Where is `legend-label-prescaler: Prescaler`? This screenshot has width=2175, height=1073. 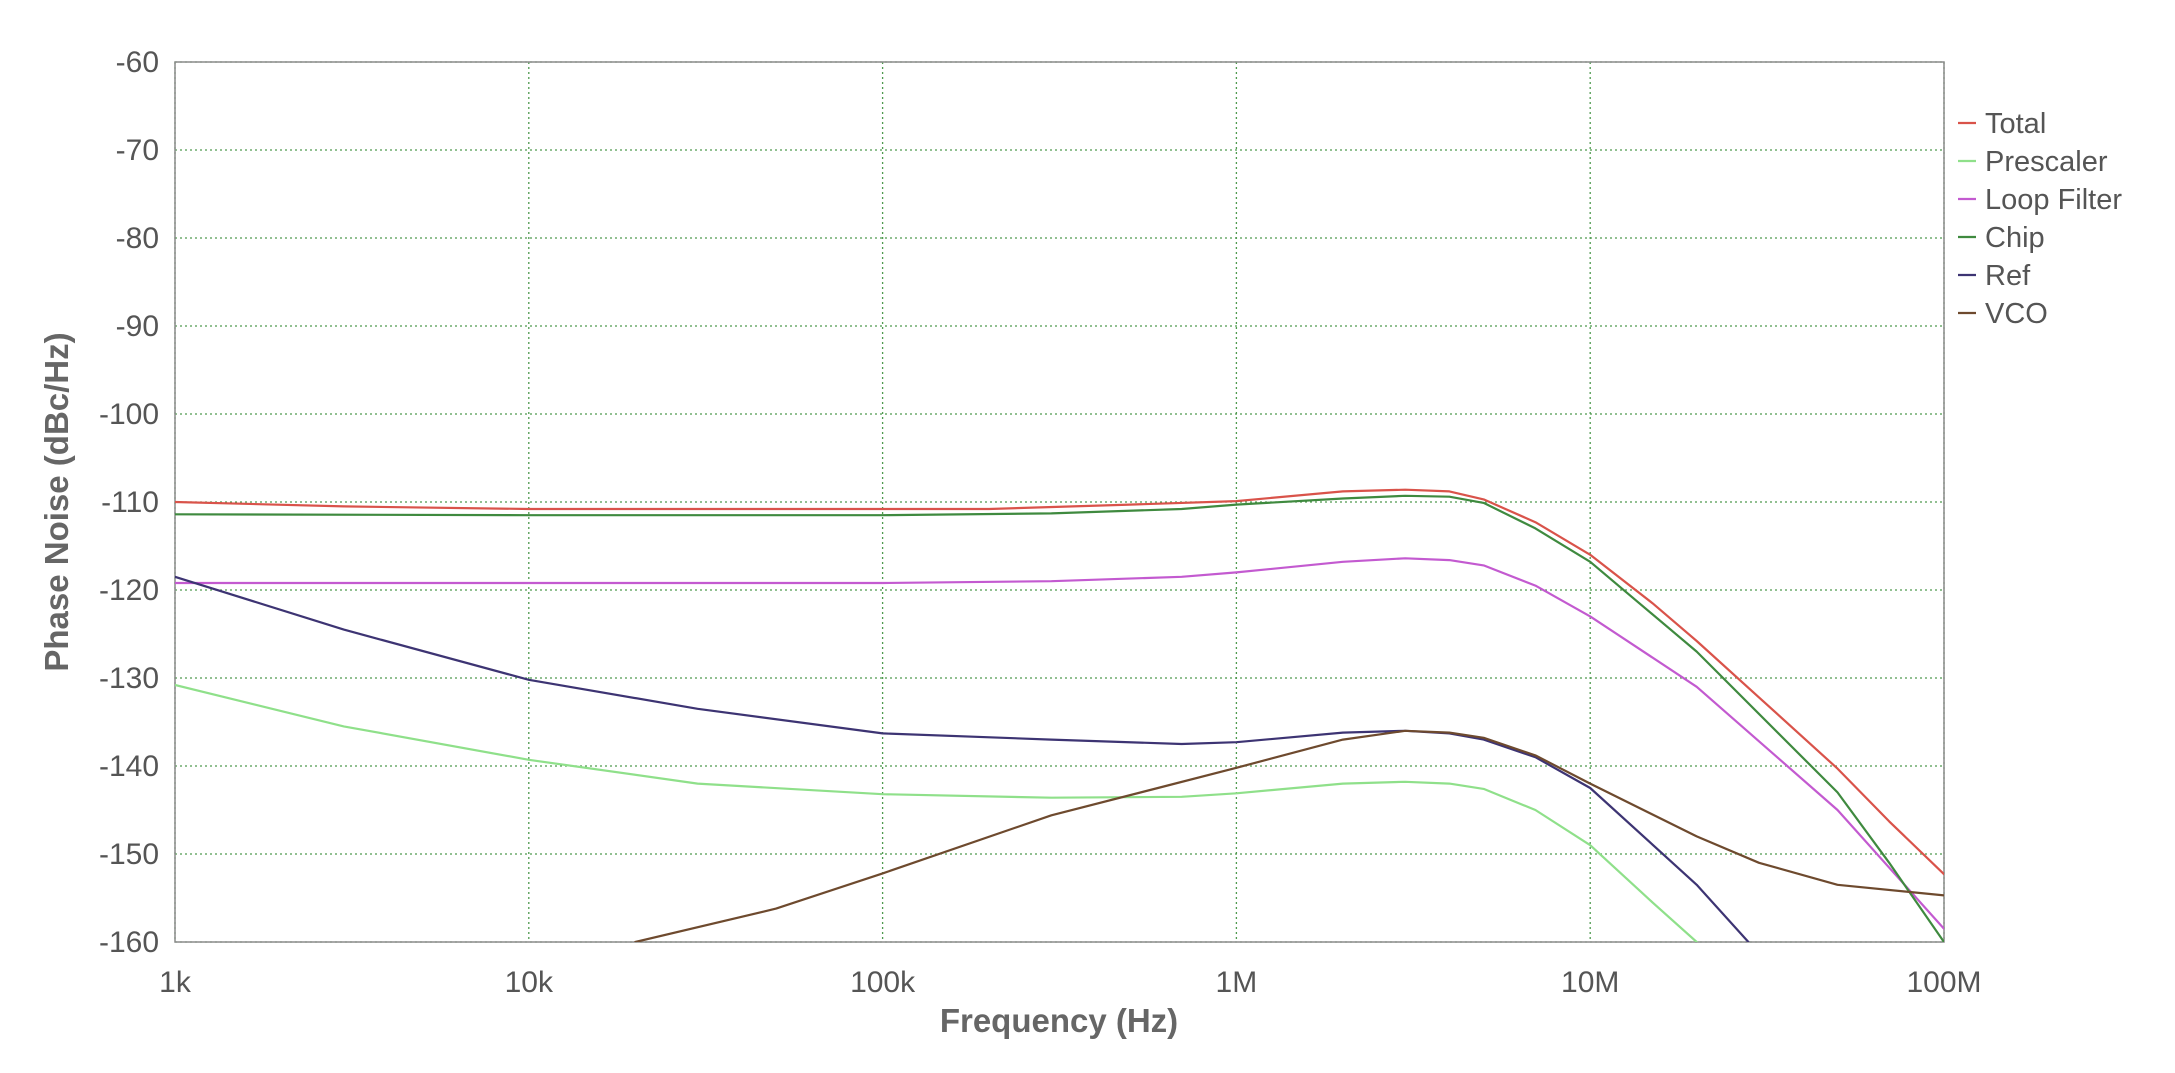 legend-label-prescaler: Prescaler is located at coordinates (2046, 162).